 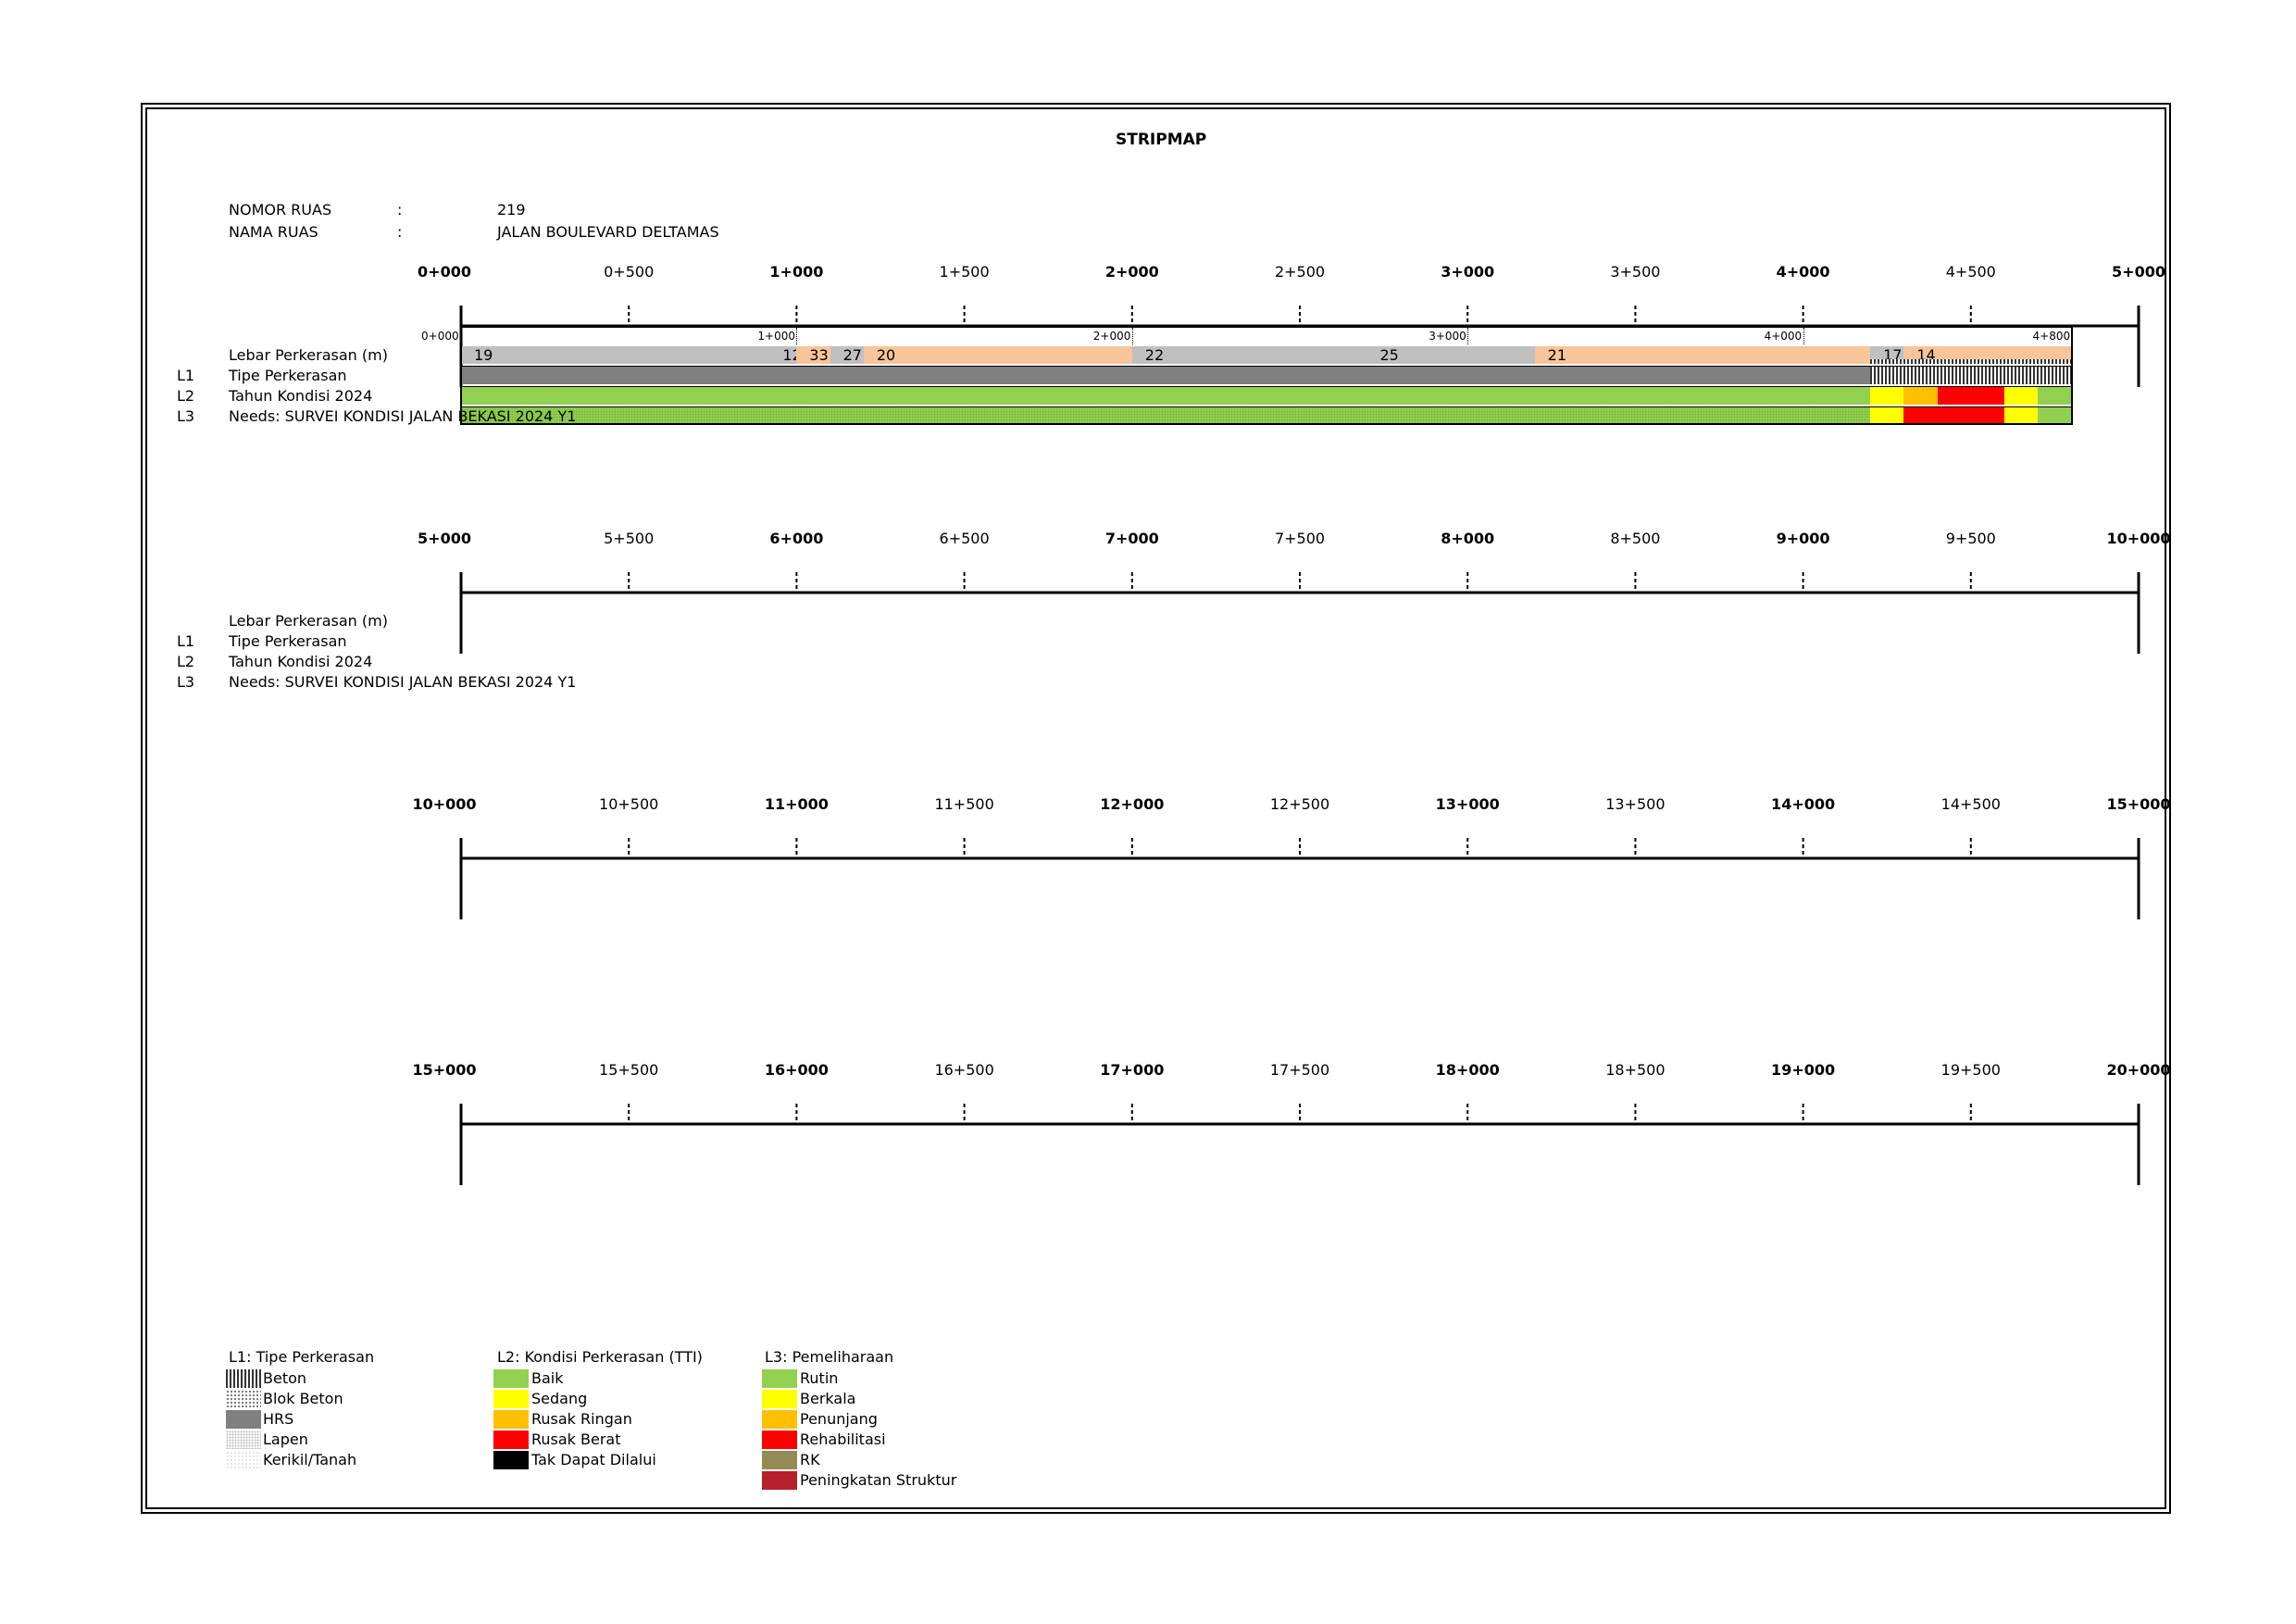 What do you see at coordinates (810, 1459) in the screenshot?
I see `legend-item-rk: RK` at bounding box center [810, 1459].